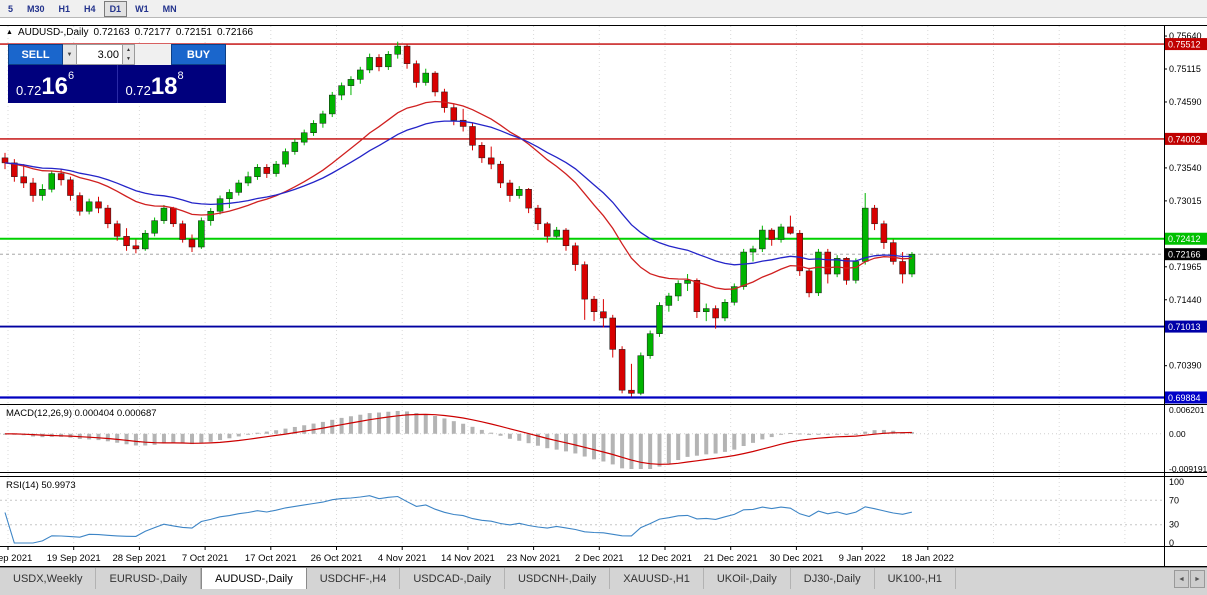 The width and height of the screenshot is (1207, 595). Describe the element at coordinates (235, 32) in the screenshot. I see `ohlc-close: 0.72166` at that location.